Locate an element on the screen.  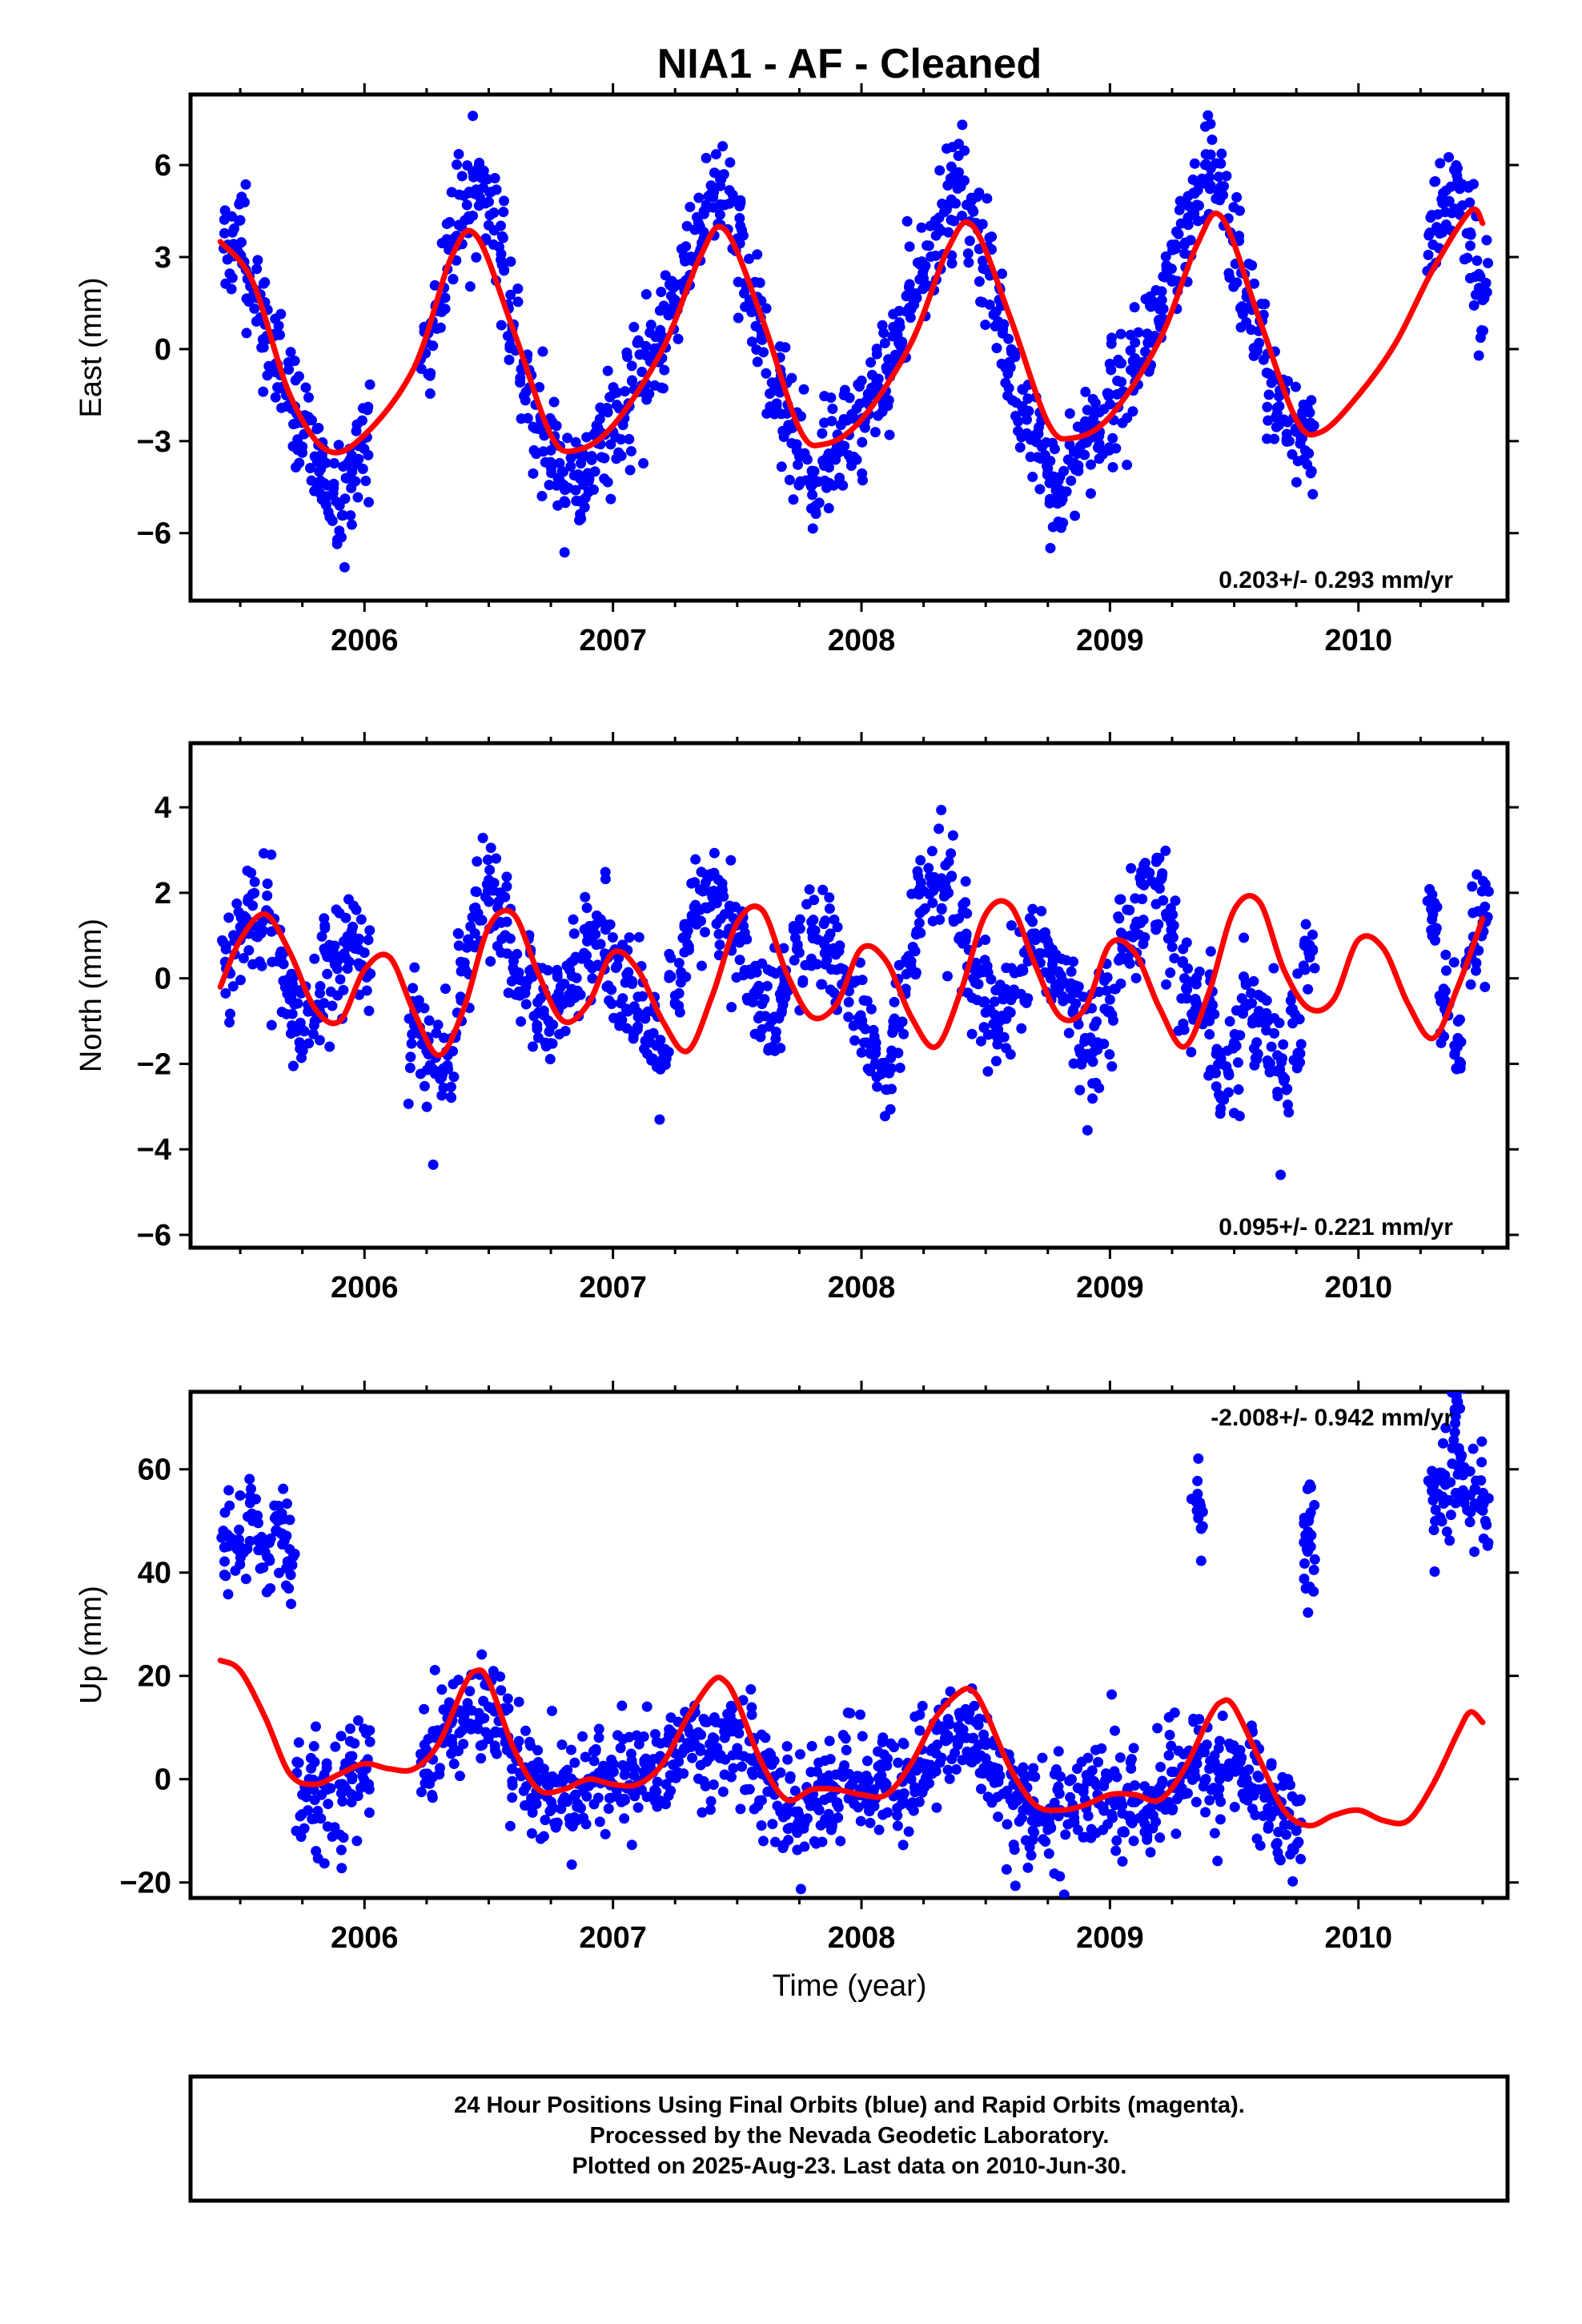
x-tick-label: 2007 is located at coordinates (613, 1938).